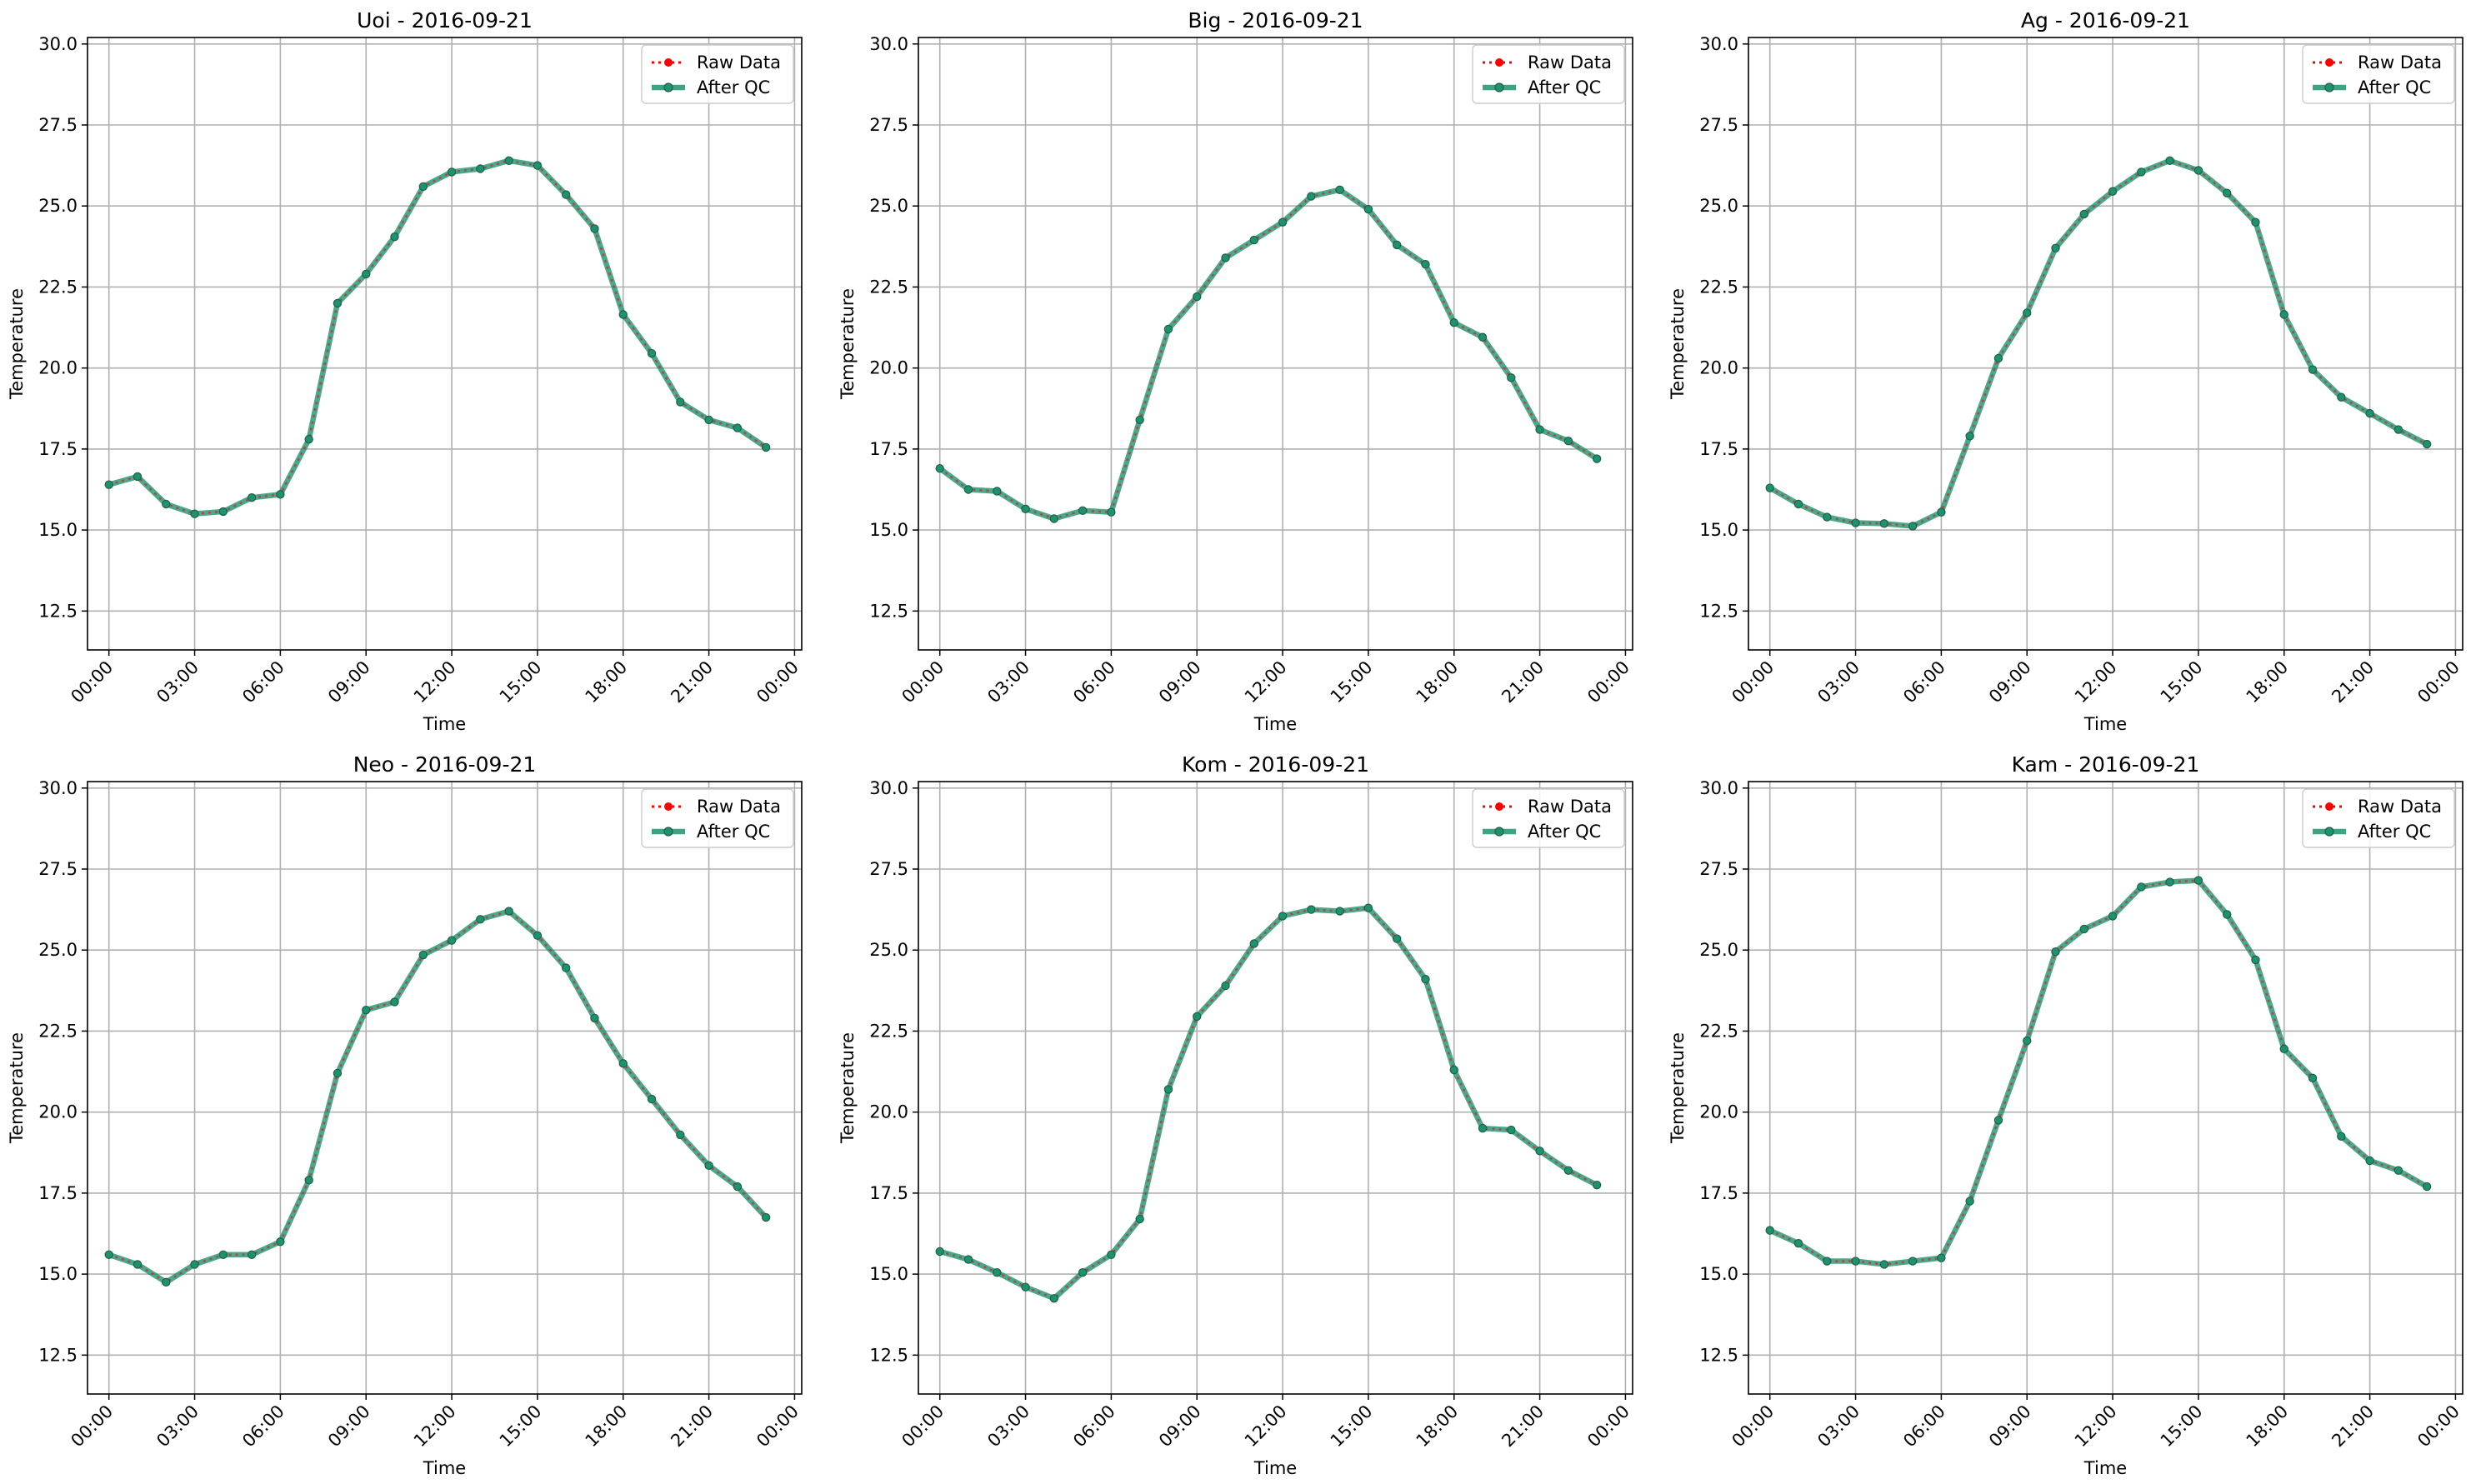 The height and width of the screenshot is (1484, 2486). I want to click on x-tick-label: 18:00, so click(1438, 682).